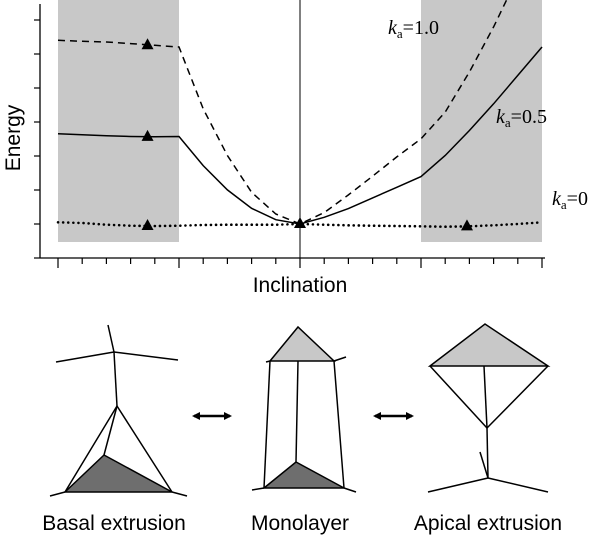 Image resolution: width=597 pixels, height=539 pixels. What do you see at coordinates (489, 345) in the screenshot?
I see `apical-extruding-cell` at bounding box center [489, 345].